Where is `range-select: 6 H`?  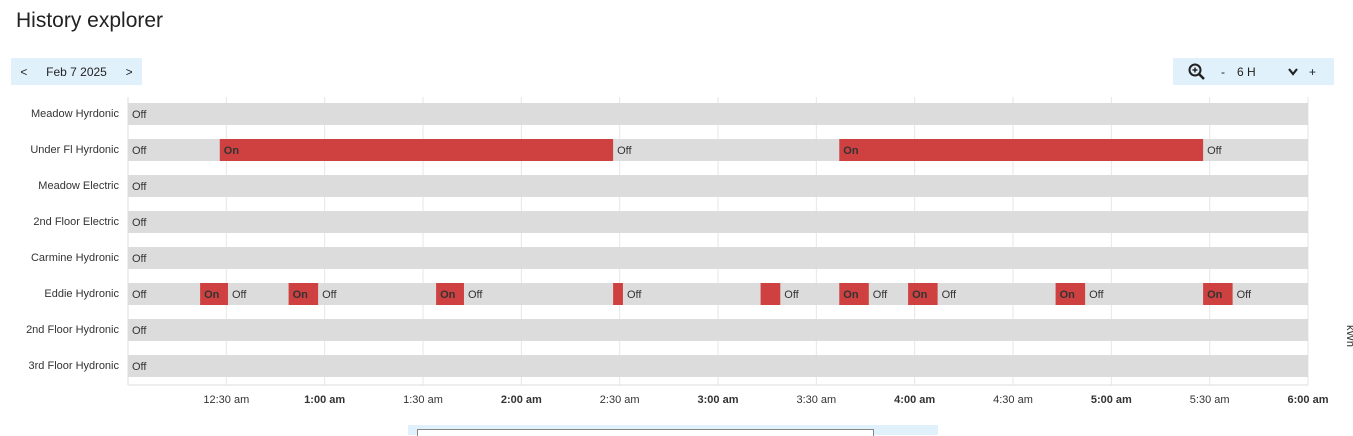 range-select: 6 H is located at coordinates (1246, 71).